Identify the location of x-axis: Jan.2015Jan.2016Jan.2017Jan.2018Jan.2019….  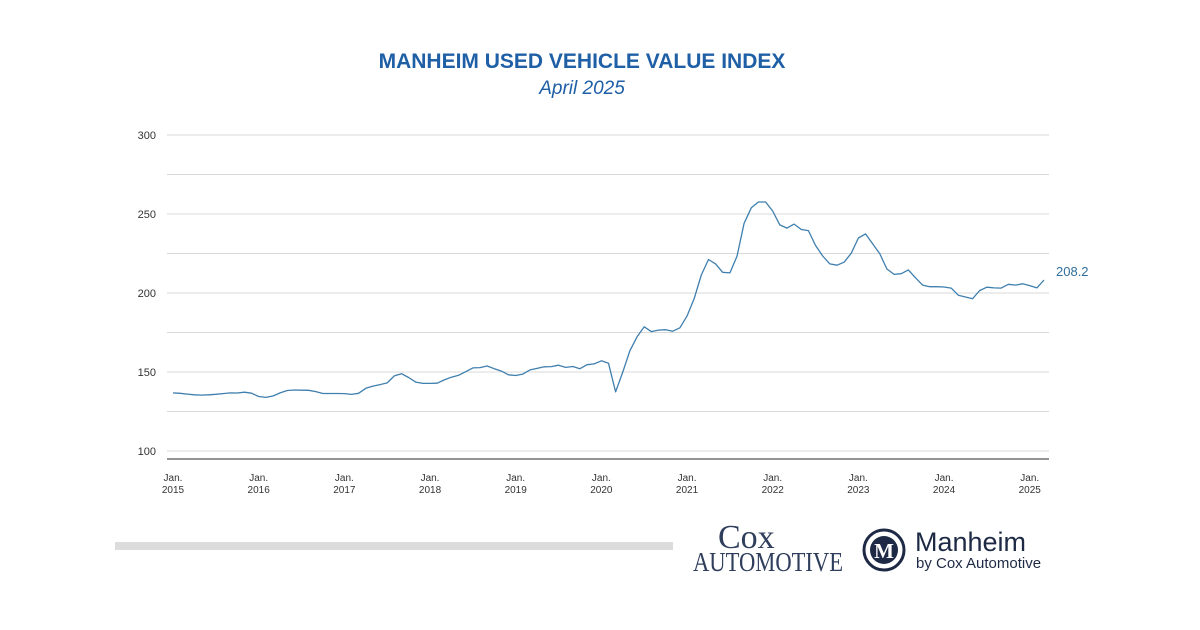
(601, 484).